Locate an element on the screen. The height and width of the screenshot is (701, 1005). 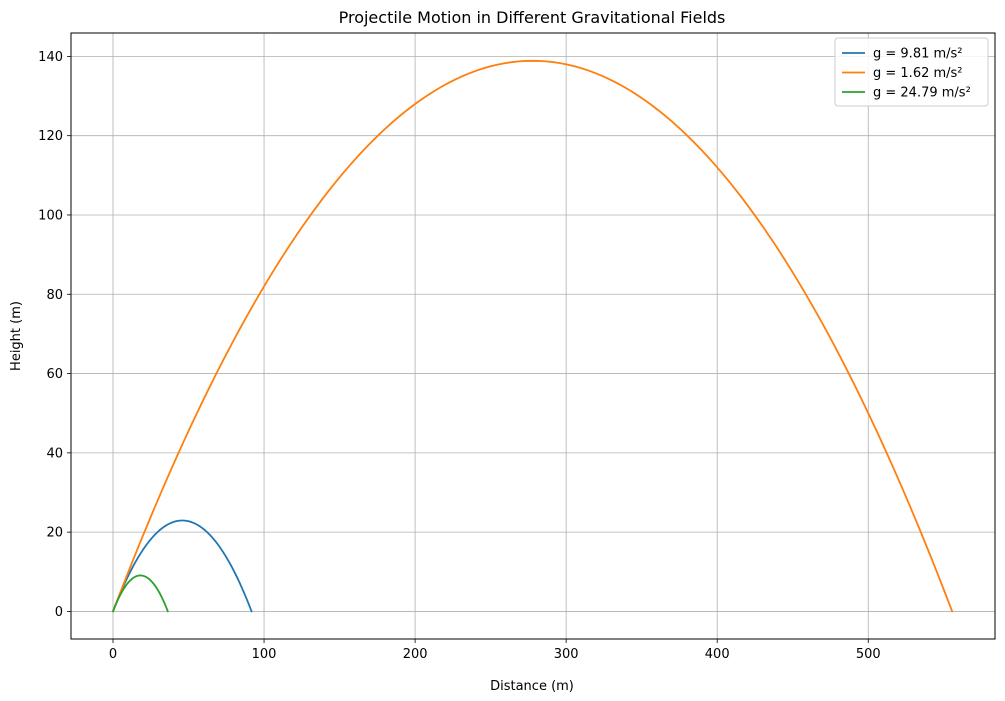
legend-entry-3: g = 24.79 m/s² is located at coordinates (922, 93).